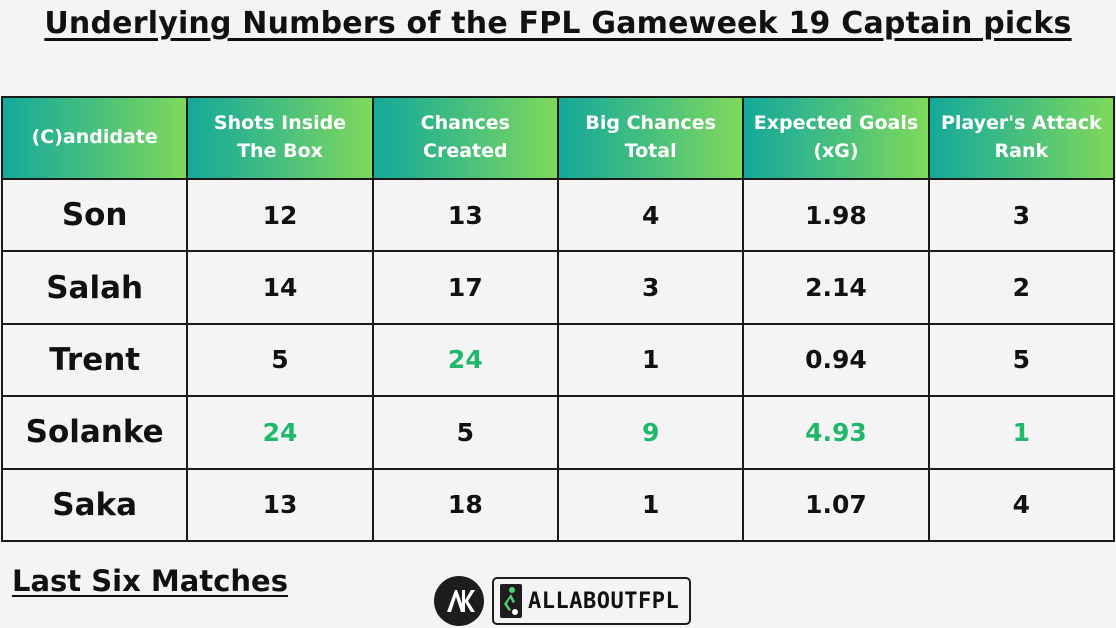 Image resolution: width=1116 pixels, height=628 pixels. Describe the element at coordinates (836, 138) in the screenshot. I see `header-expected-goals: Expected Goals (xG)` at that location.